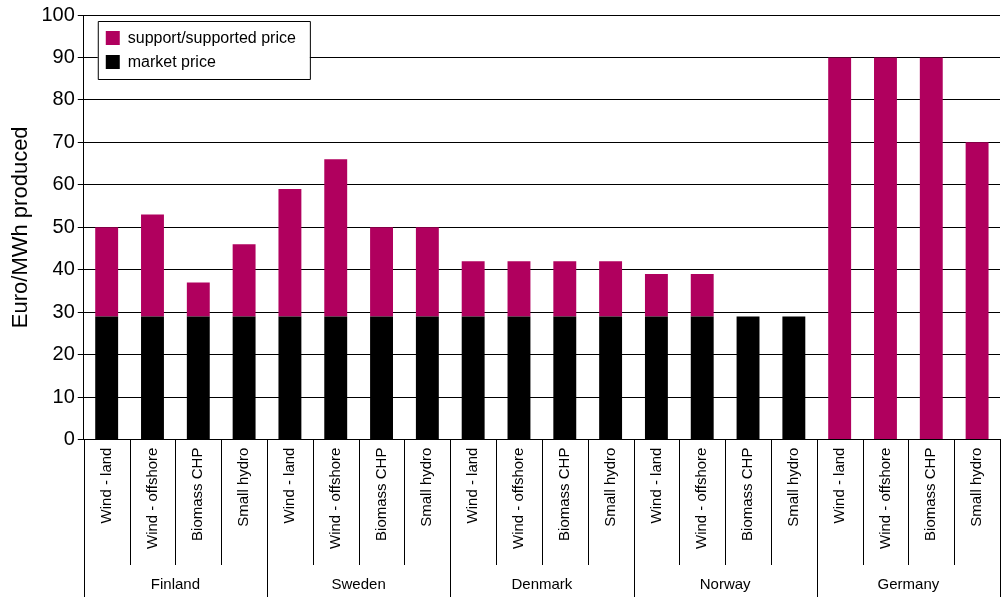  I want to click on y-tick-label: 40, so click(63, 268).